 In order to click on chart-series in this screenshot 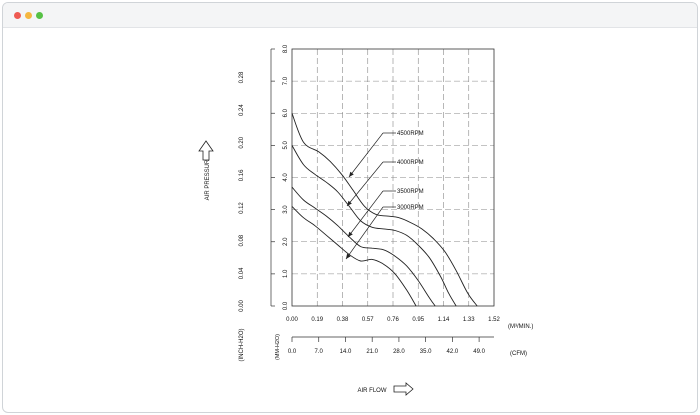, I will do `click(384, 210)`.